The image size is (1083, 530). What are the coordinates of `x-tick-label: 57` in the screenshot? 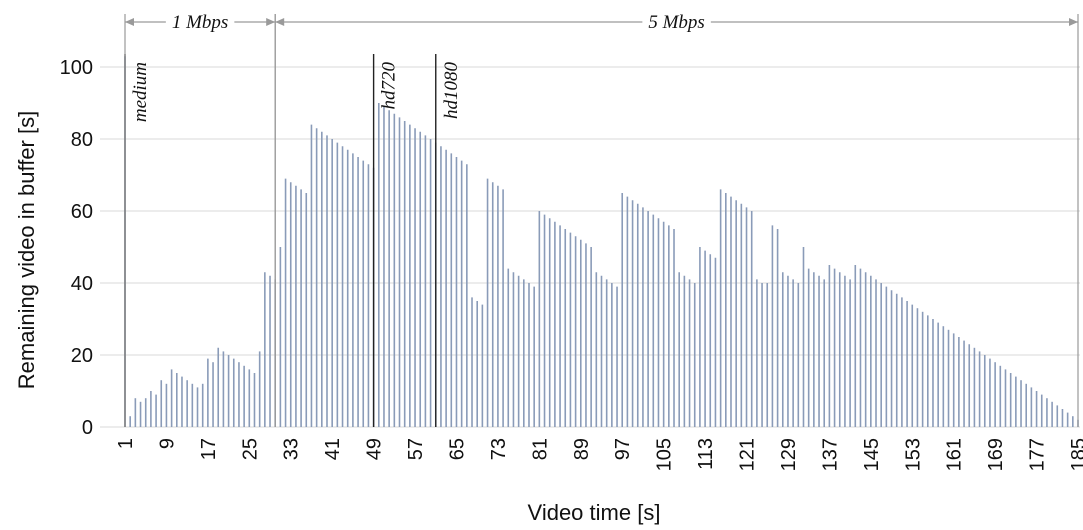 It's located at (416, 449).